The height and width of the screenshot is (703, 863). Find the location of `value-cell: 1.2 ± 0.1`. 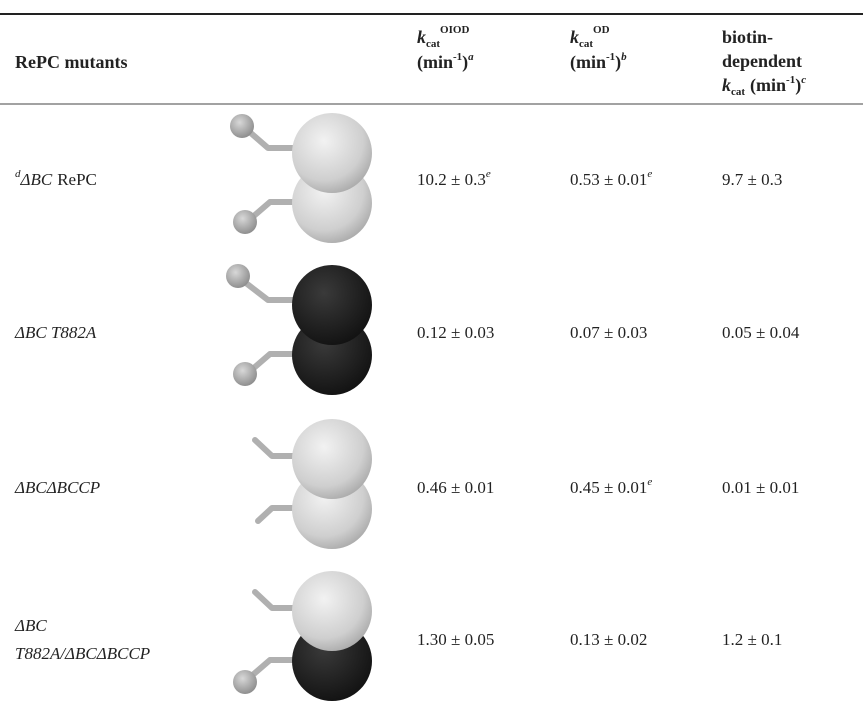

value-cell: 1.2 ± 0.1 is located at coordinates (752, 640).